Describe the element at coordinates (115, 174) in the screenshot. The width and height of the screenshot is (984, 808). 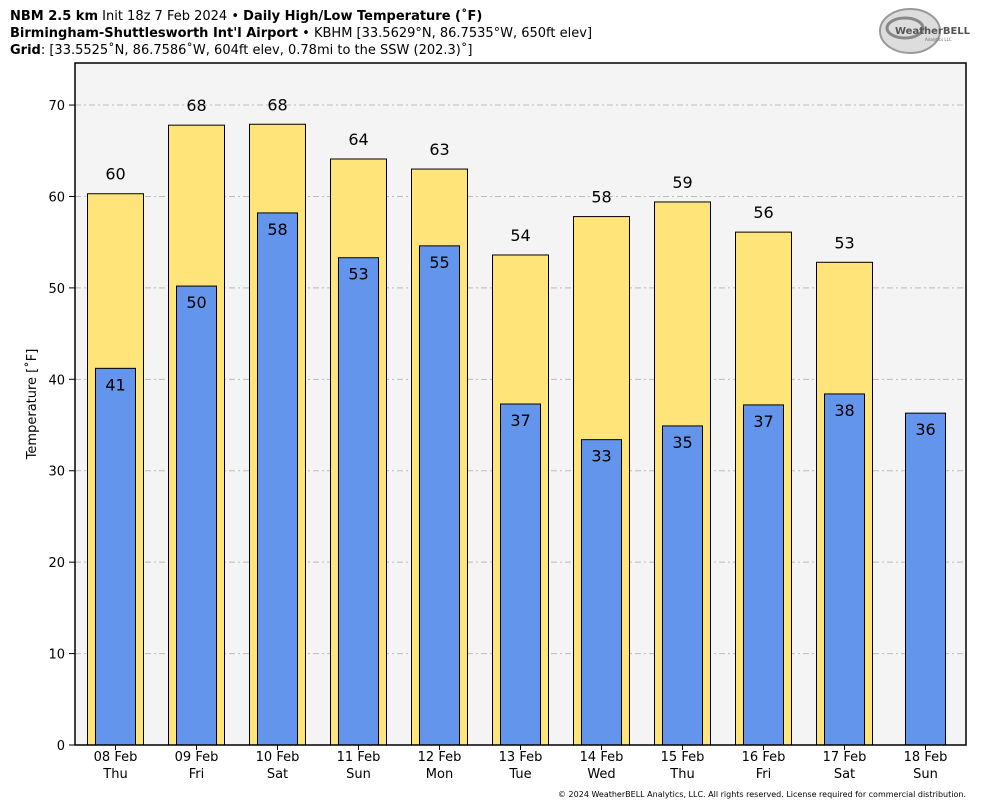
I see `value-label: 60` at that location.